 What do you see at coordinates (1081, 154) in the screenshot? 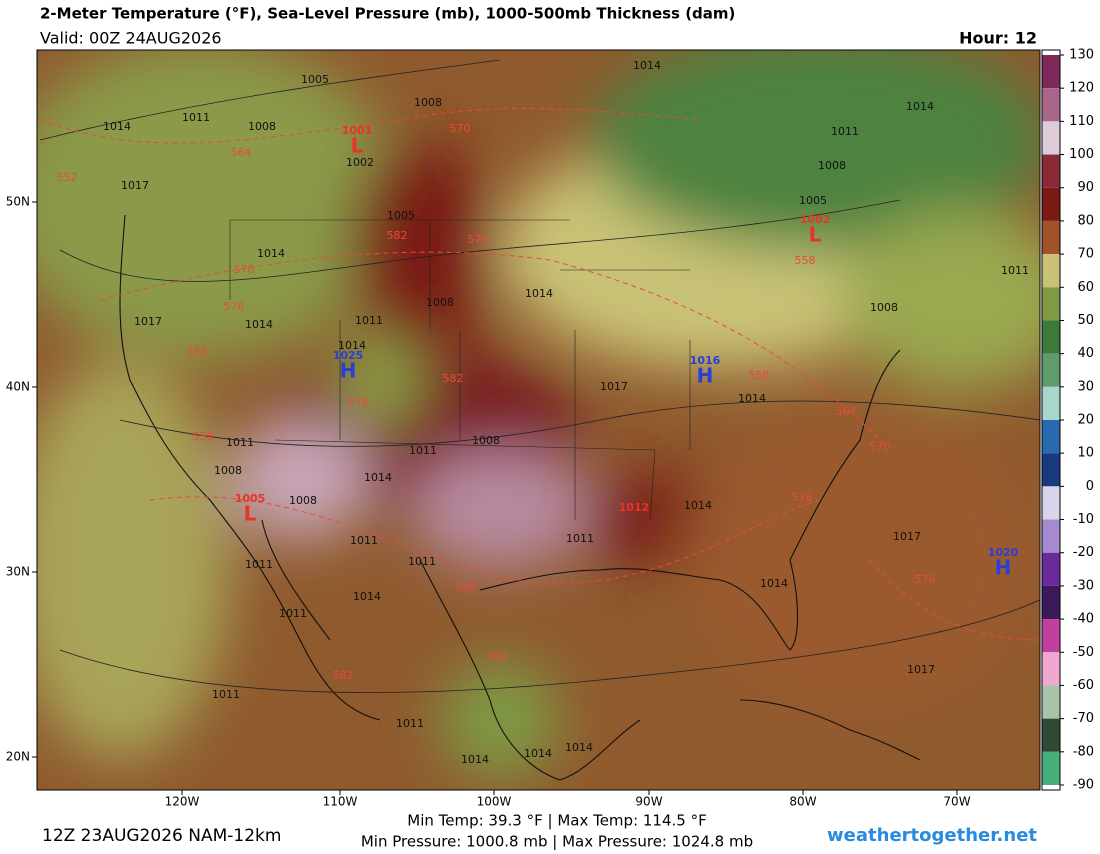
I see `colorbar-tick-label: 100` at bounding box center [1081, 154].